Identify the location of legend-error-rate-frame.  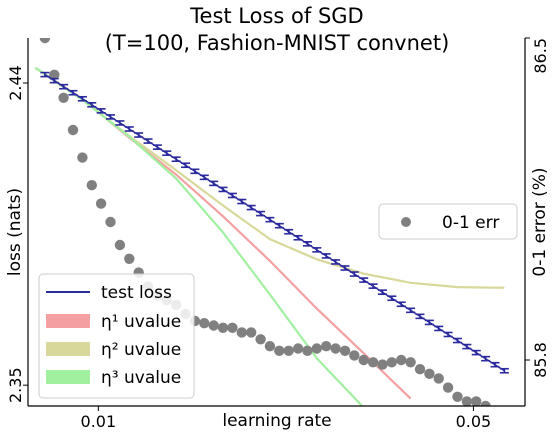
(448, 221).